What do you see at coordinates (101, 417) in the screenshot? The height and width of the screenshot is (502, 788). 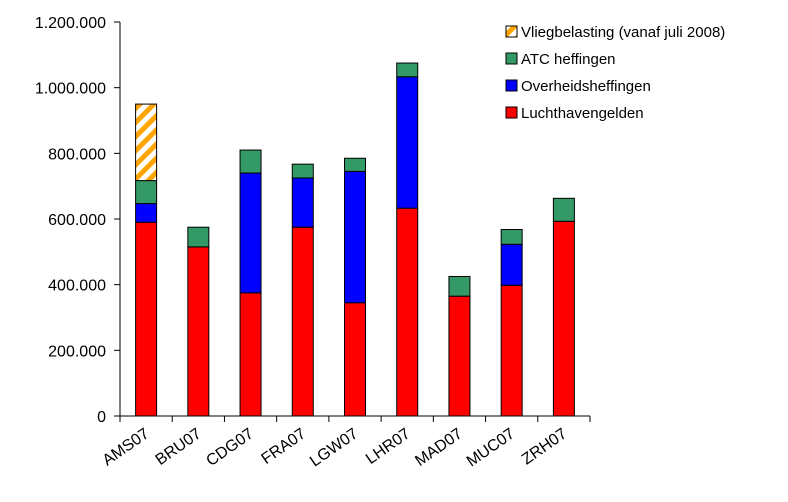 I see `y-tick-label: 0` at bounding box center [101, 417].